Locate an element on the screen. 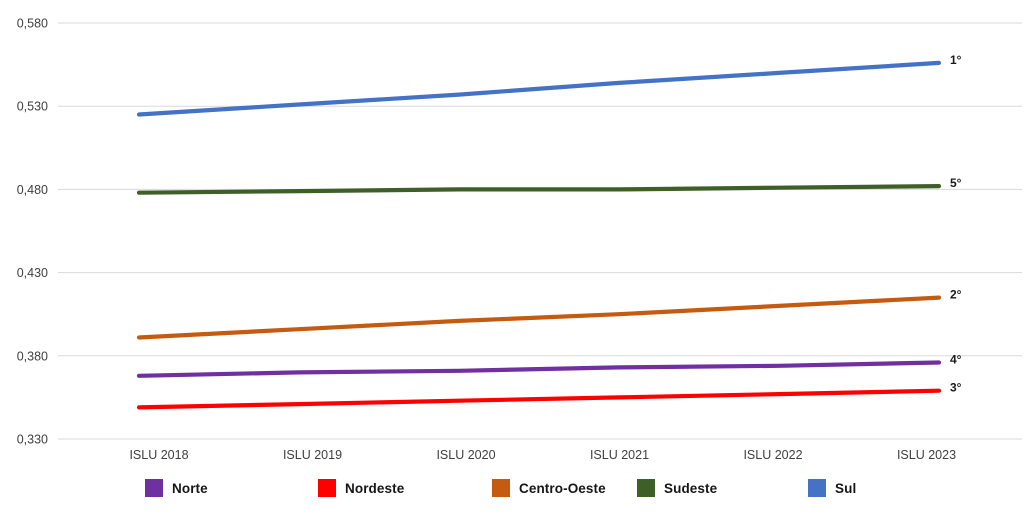 The height and width of the screenshot is (515, 1024). x-tick-label: ISLU 2023 is located at coordinates (926, 455).